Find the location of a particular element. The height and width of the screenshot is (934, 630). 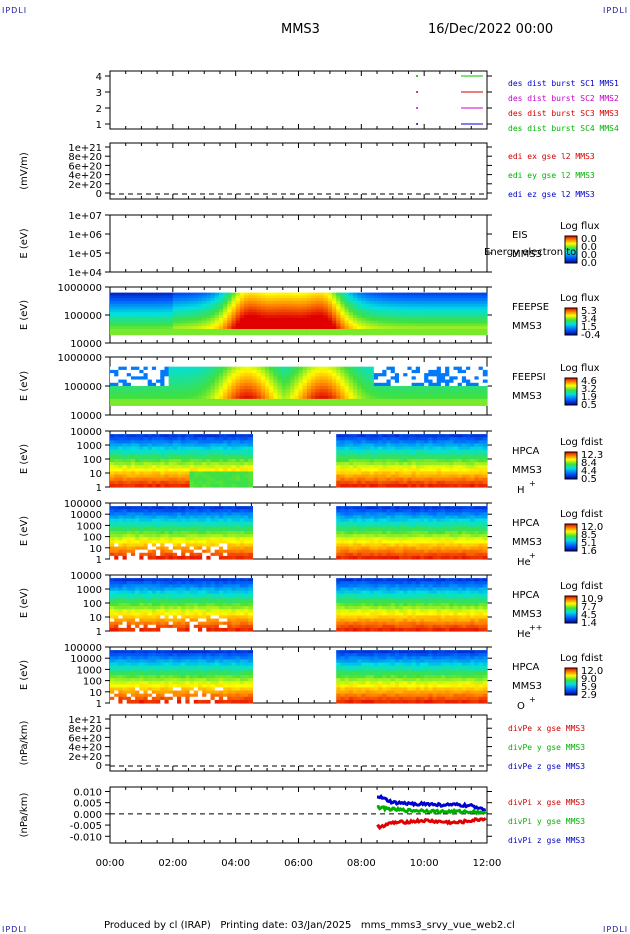

y-tick-label: 100000 is located at coordinates (83, 316).